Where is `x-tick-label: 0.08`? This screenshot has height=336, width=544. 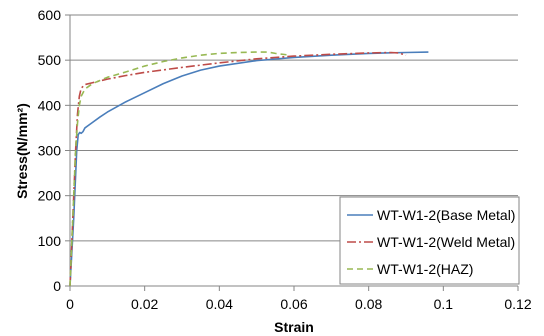
x-tick-label: 0.08 is located at coordinates (368, 304).